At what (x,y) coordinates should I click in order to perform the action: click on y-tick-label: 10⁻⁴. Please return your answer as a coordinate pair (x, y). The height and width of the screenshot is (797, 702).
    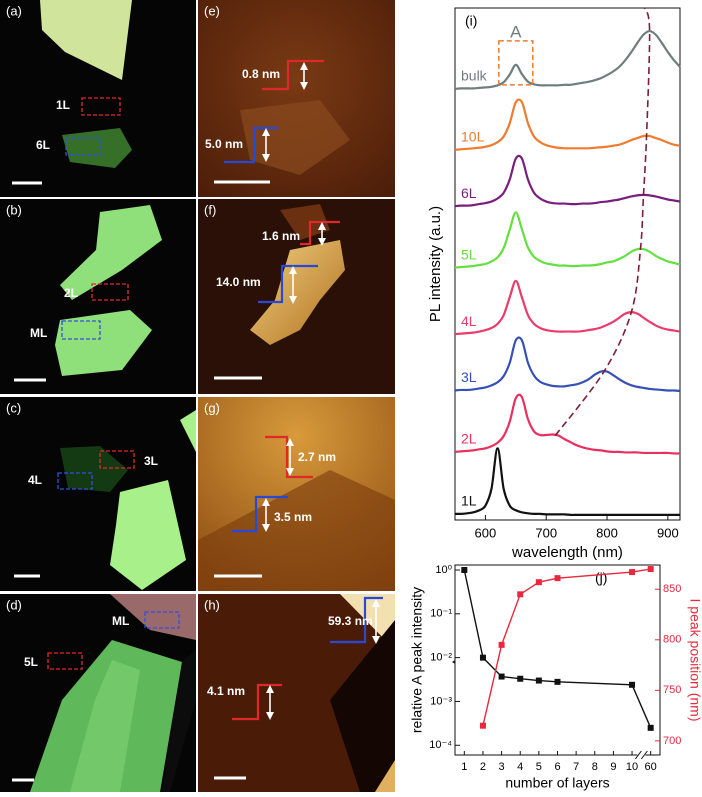
    Looking at the image, I should click on (440, 745).